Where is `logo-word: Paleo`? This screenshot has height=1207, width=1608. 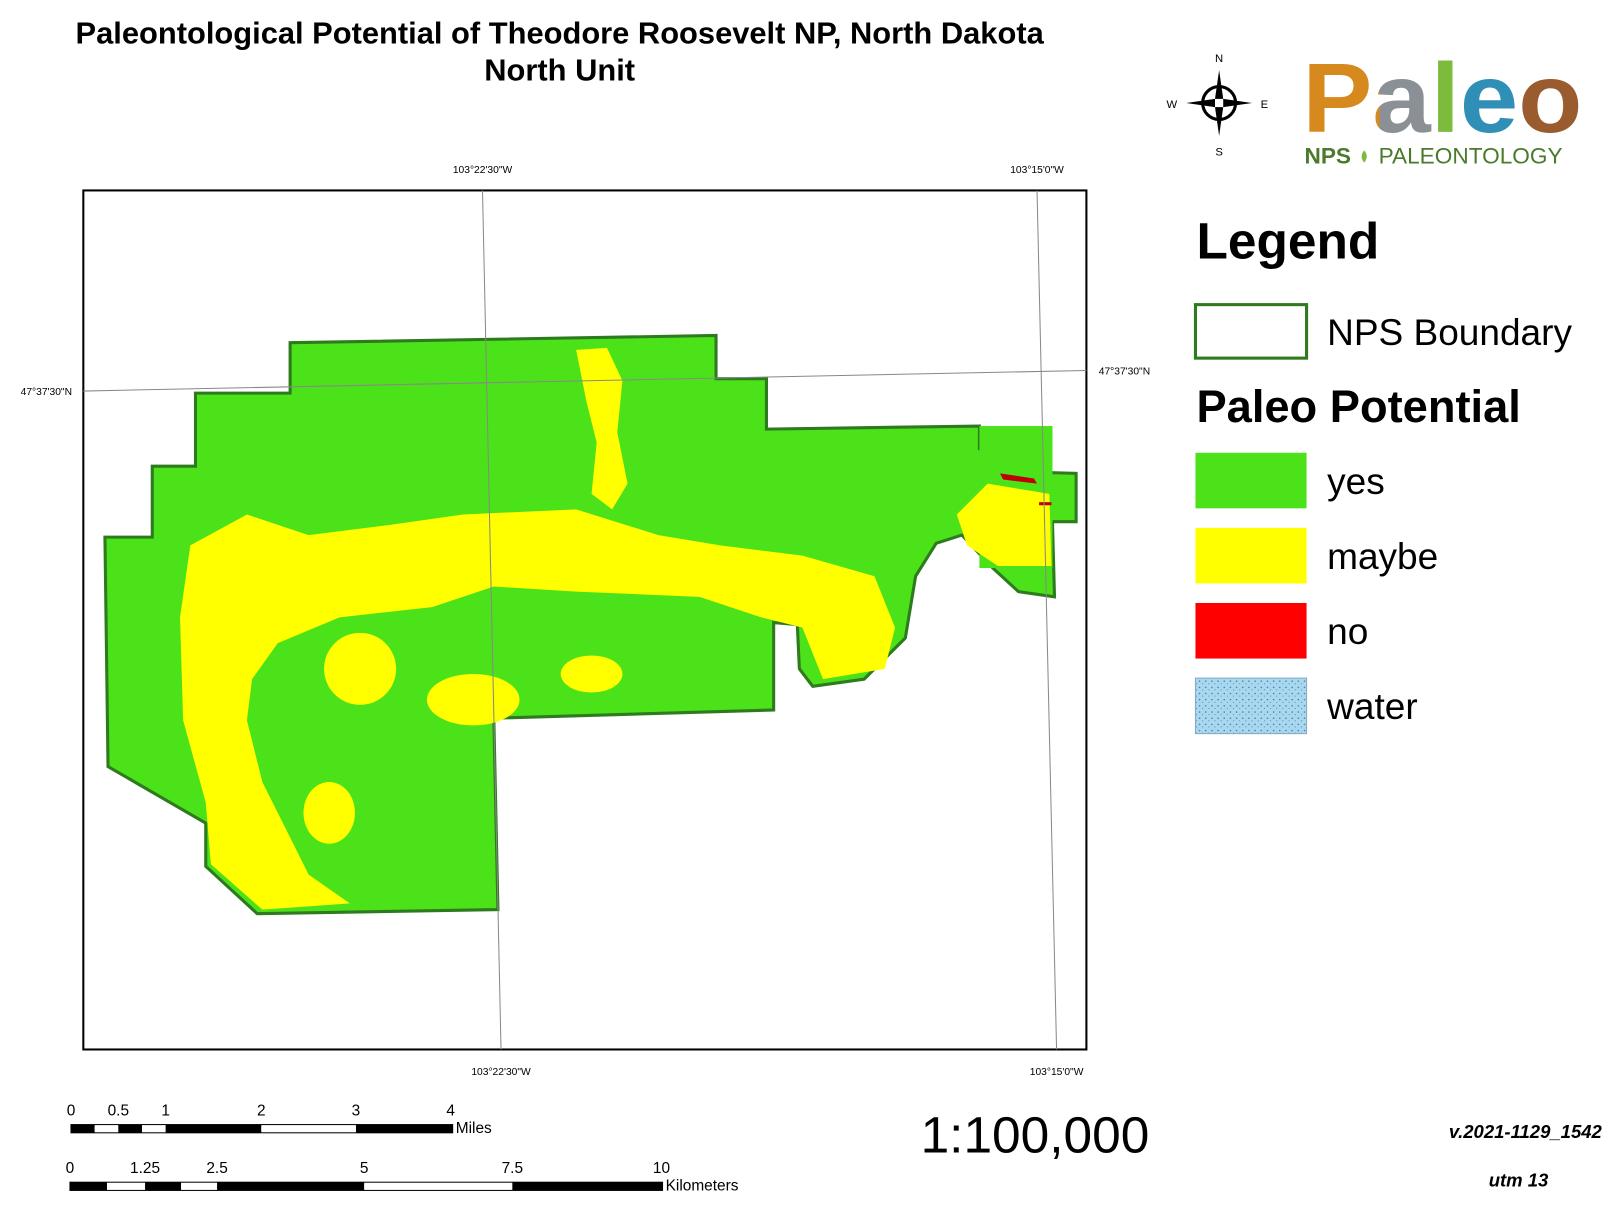 logo-word: Paleo is located at coordinates (1442, 98).